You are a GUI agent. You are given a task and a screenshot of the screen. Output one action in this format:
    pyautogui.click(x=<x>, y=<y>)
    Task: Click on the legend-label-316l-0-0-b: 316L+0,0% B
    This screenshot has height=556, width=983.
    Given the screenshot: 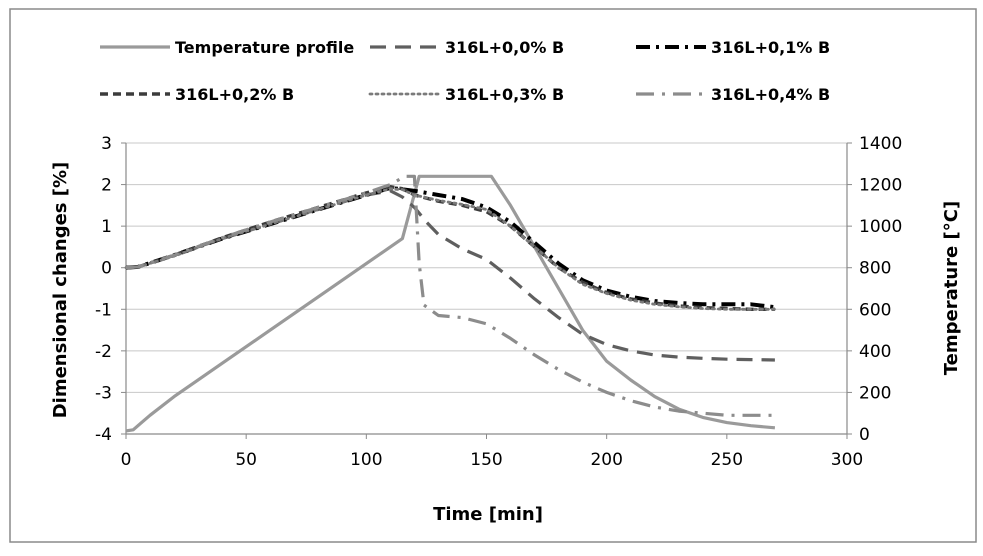 What is the action you would take?
    pyautogui.click(x=504, y=47)
    